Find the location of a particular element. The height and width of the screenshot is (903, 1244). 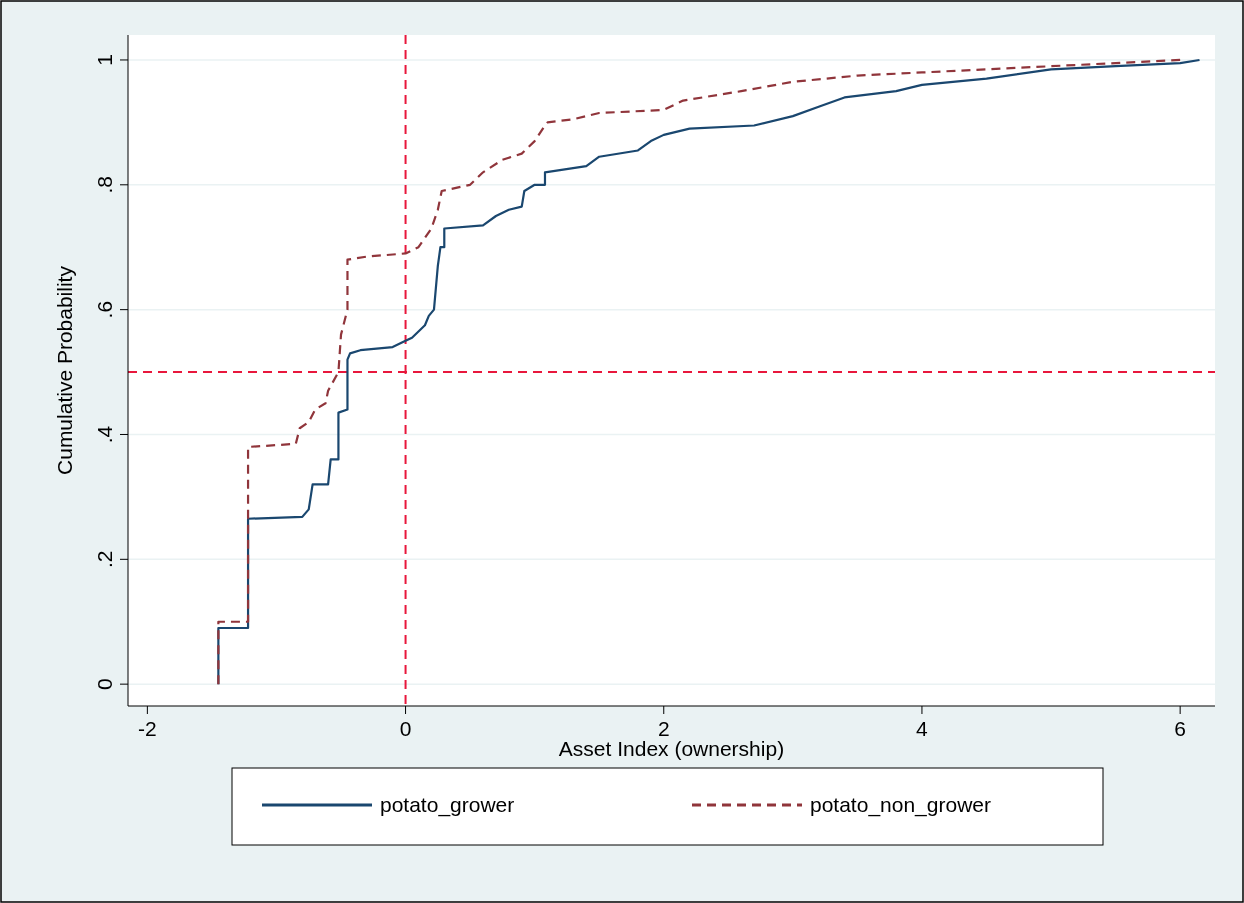

x-tick-label: 6 is located at coordinates (1180, 728).